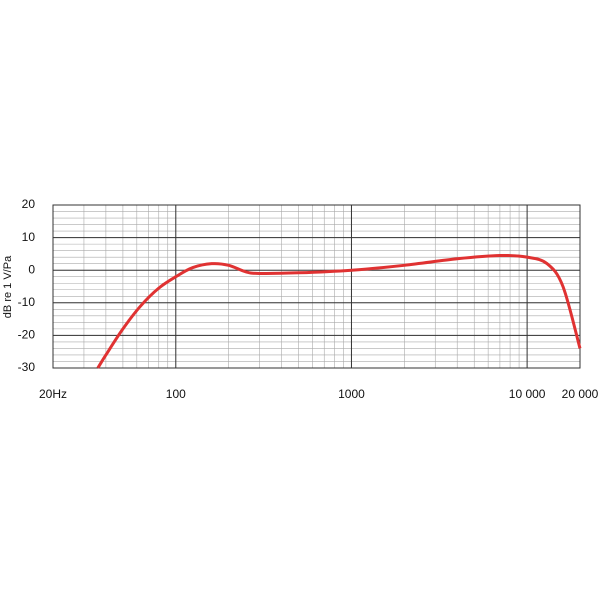  What do you see at coordinates (29, 204) in the screenshot?
I see `y-tick-label: 20` at bounding box center [29, 204].